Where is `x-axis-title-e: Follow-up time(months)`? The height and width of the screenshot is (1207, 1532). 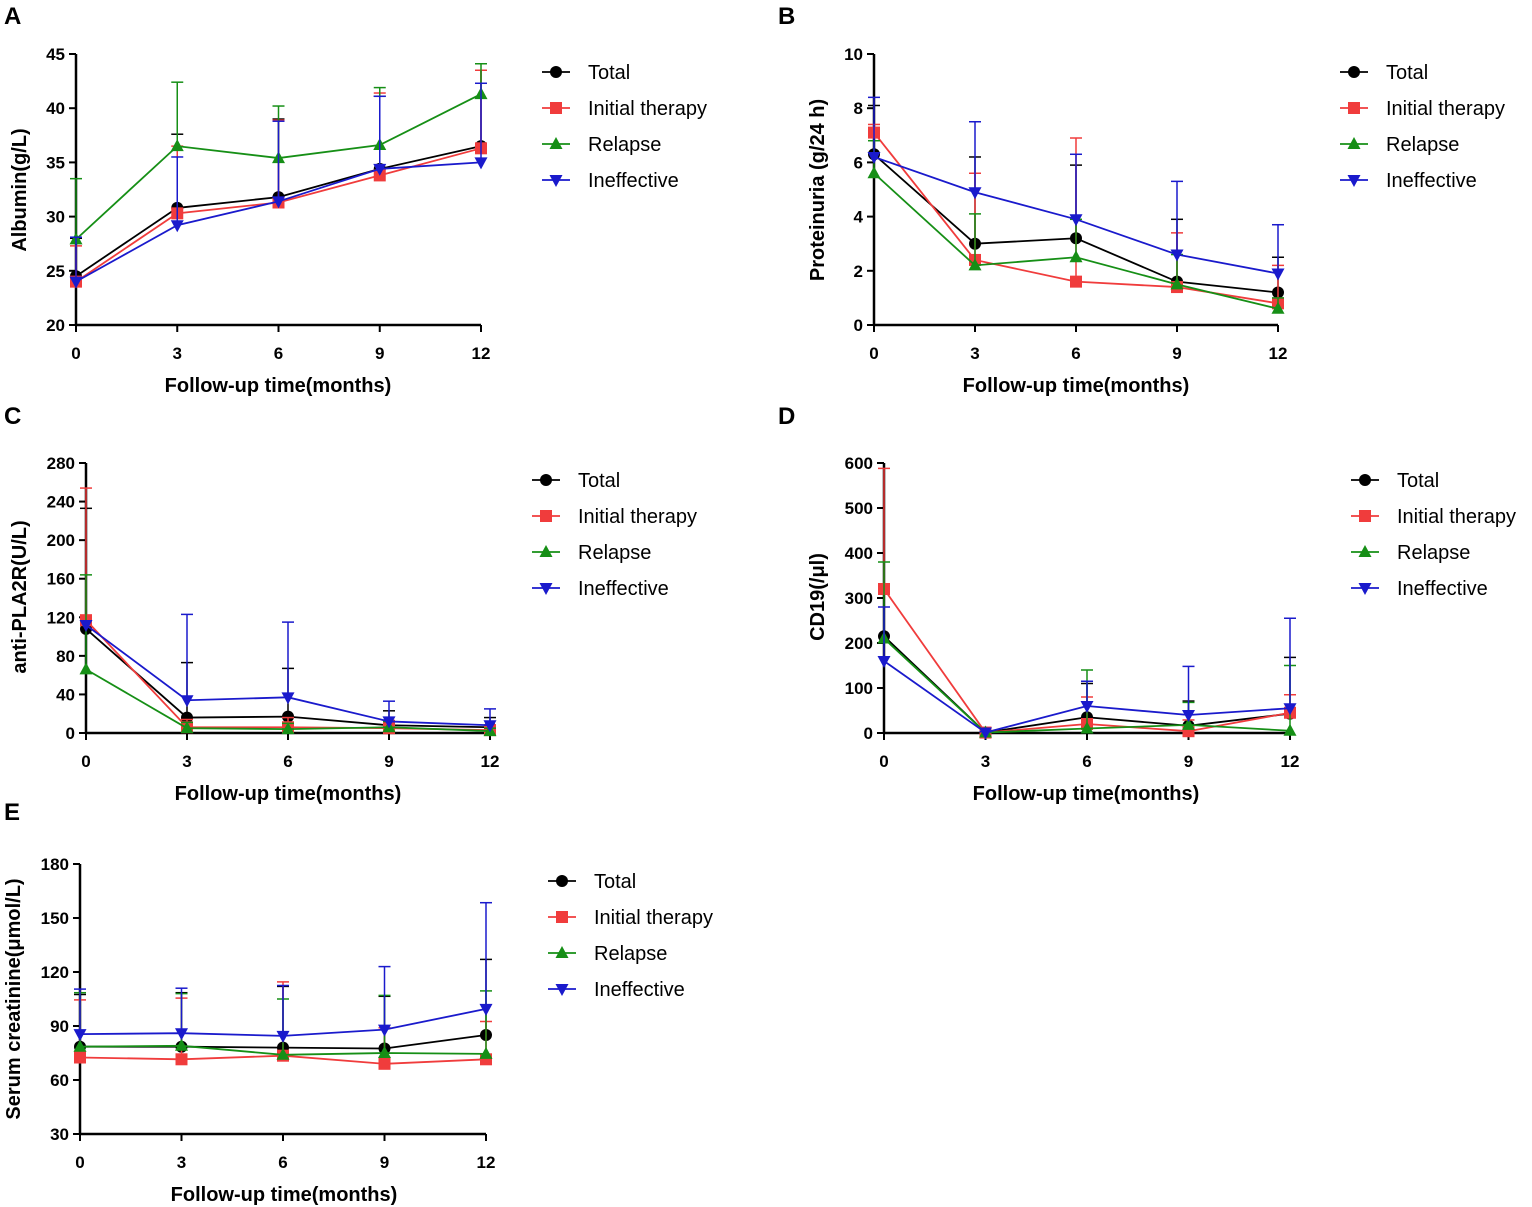
x-axis-title-e: Follow-up time(months) is located at coordinates (284, 1195).